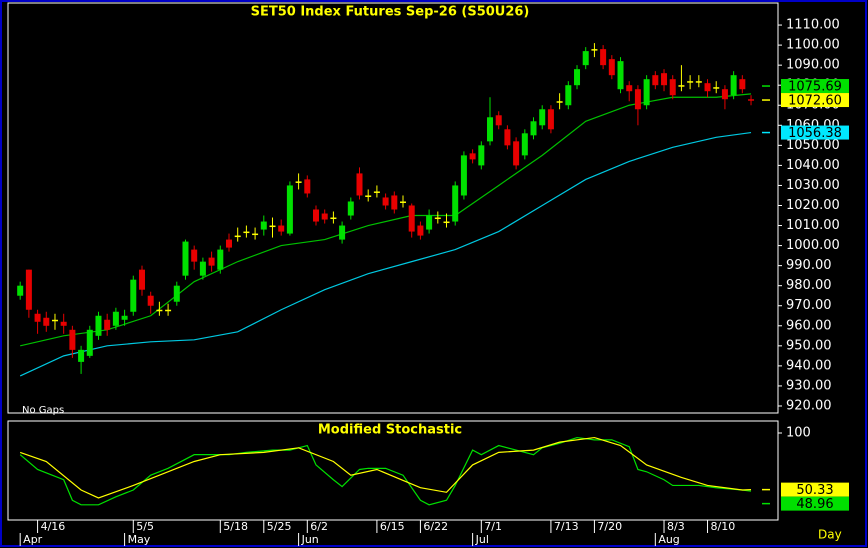  Describe the element at coordinates (566, 526) in the screenshot. I see `x-tick-label: 7/13` at that location.